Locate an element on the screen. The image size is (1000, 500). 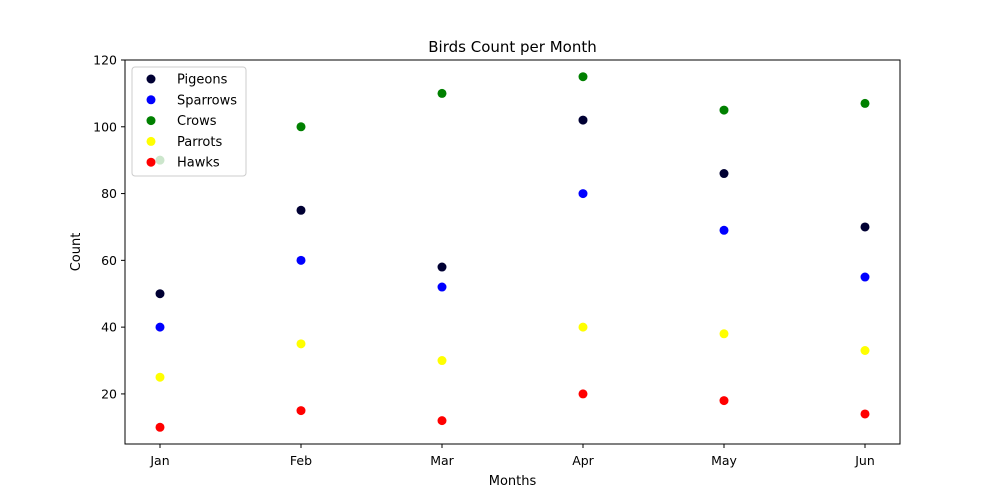
legend-label: Parrots is located at coordinates (199, 142).